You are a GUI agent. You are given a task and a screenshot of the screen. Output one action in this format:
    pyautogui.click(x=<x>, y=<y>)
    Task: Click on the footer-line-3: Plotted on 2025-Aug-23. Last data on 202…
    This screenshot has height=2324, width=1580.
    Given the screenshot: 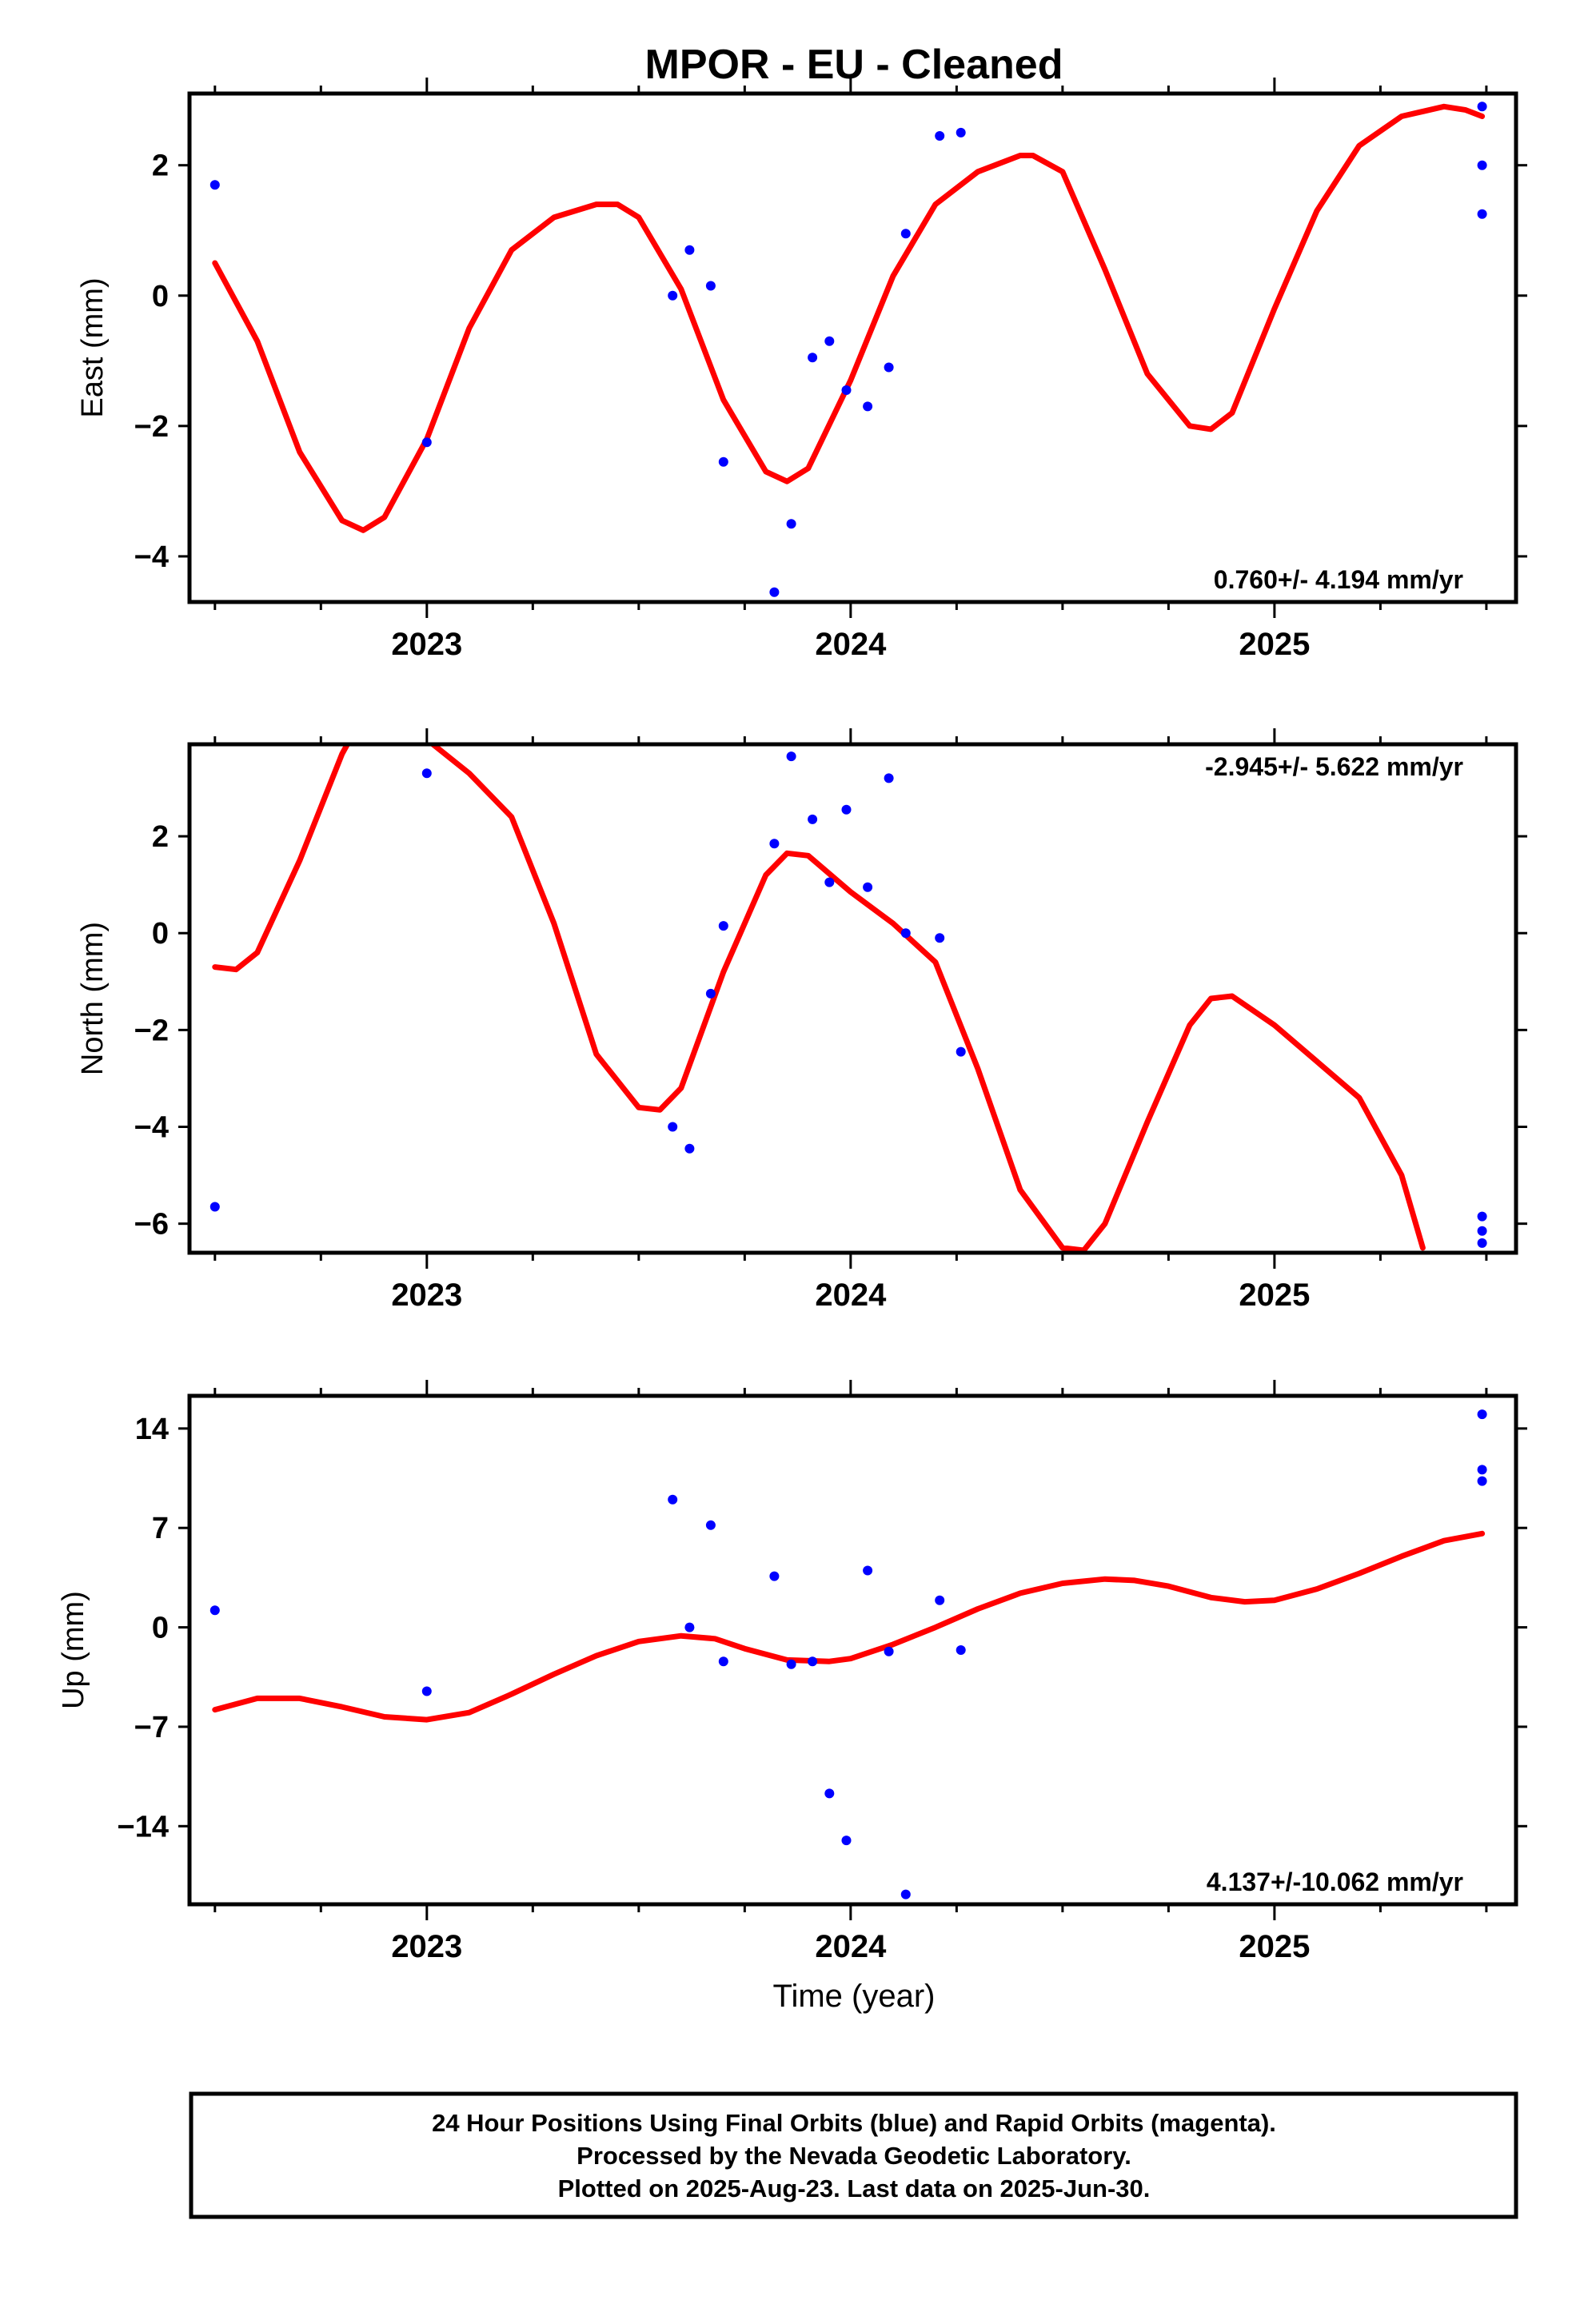 What is the action you would take?
    pyautogui.click(x=855, y=2189)
    